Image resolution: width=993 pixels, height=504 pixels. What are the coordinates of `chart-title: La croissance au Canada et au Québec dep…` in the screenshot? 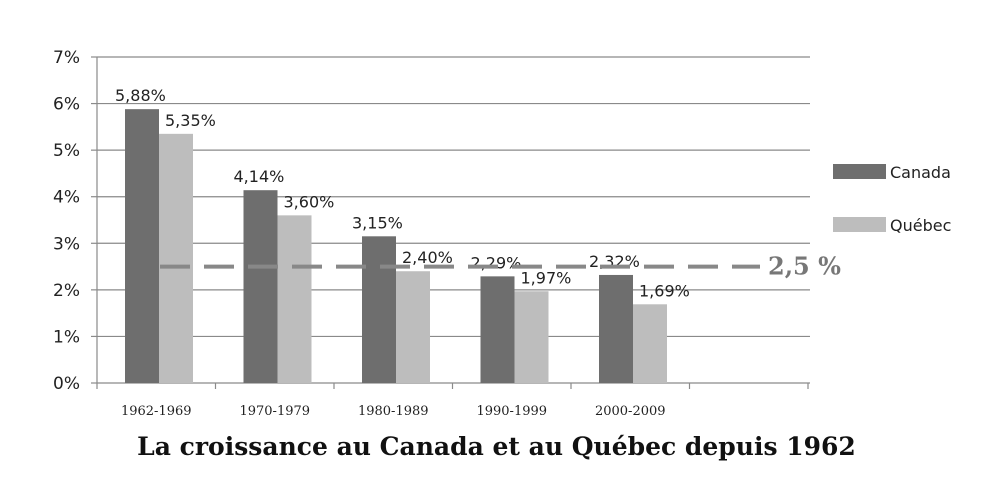 It's located at (496, 446).